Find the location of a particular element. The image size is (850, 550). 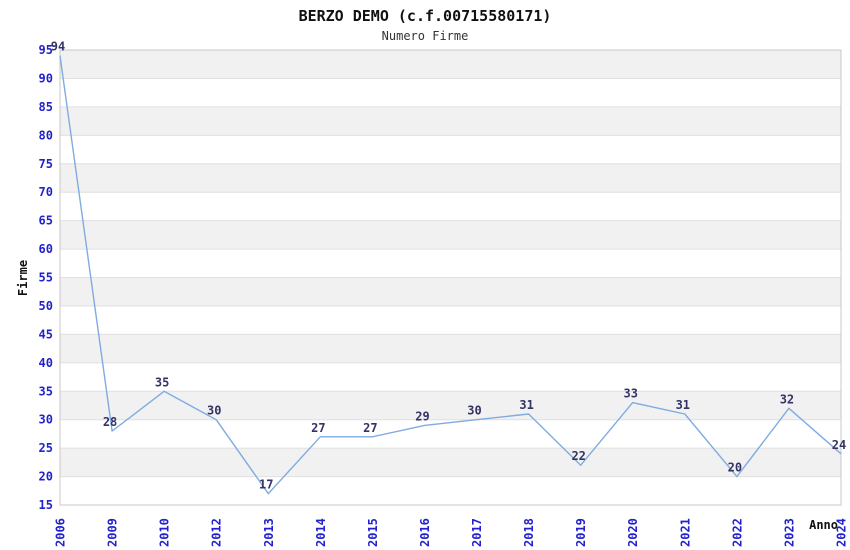

y-tick-35: 35 is located at coordinates (46, 391).